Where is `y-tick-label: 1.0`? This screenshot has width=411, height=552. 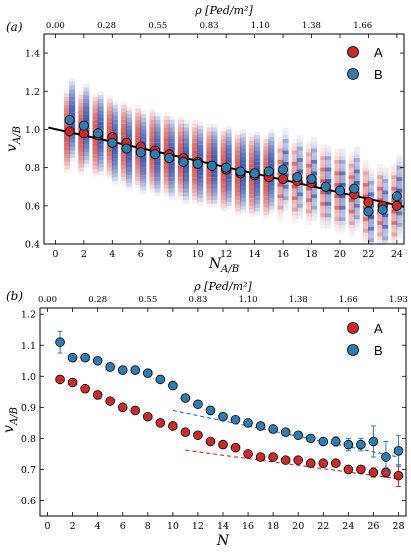
y-tick-label: 1.0 is located at coordinates (28, 377).